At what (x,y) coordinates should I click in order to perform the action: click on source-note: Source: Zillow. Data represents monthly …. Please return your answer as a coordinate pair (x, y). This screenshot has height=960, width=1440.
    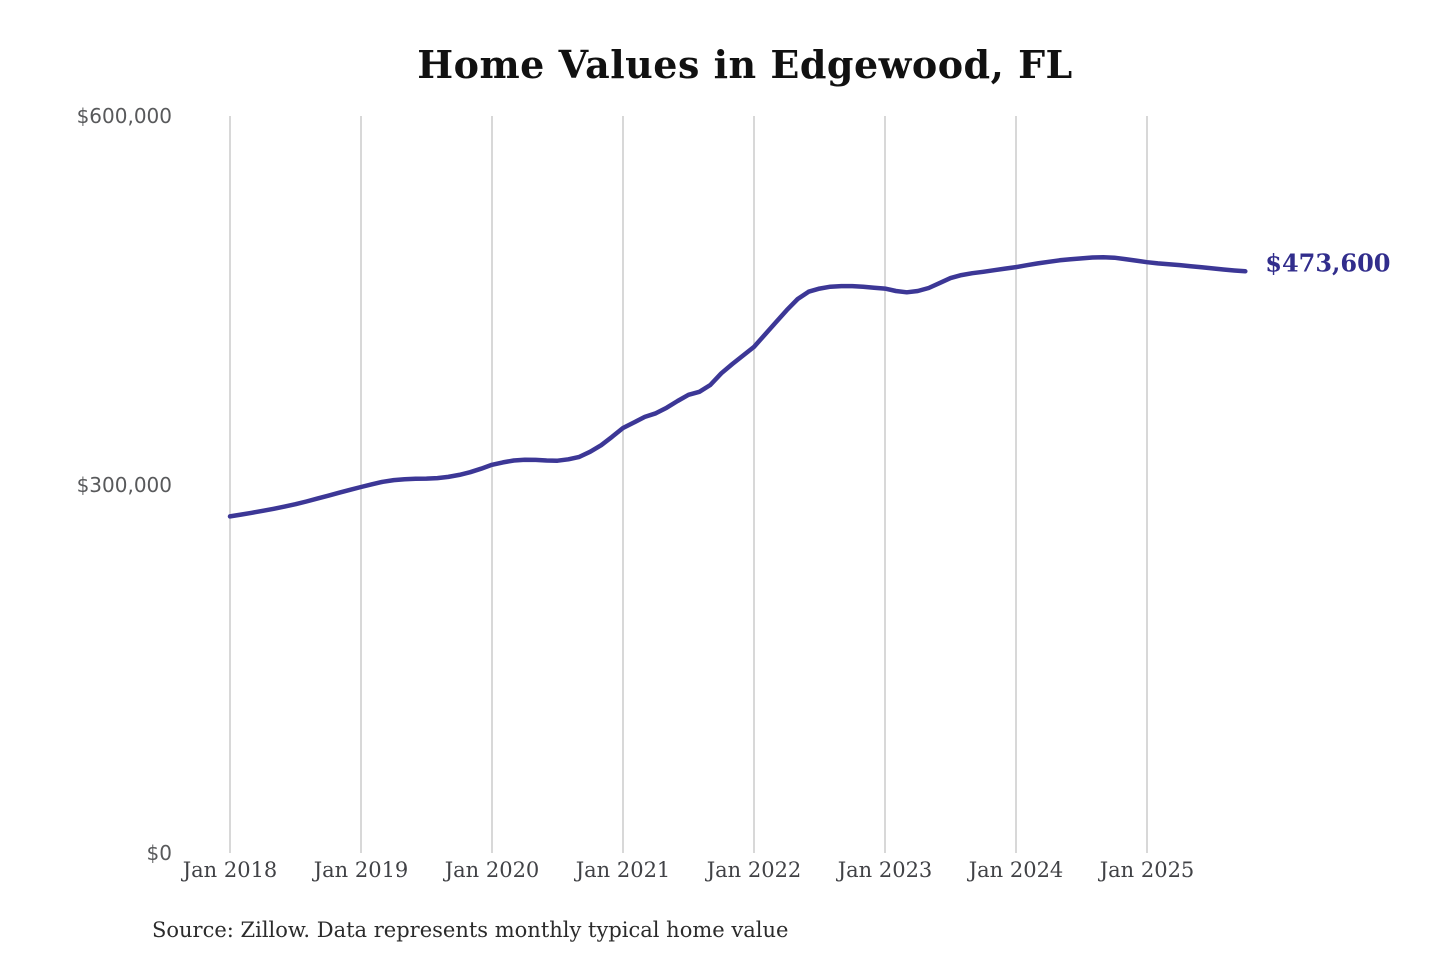
    Looking at the image, I should click on (470, 930).